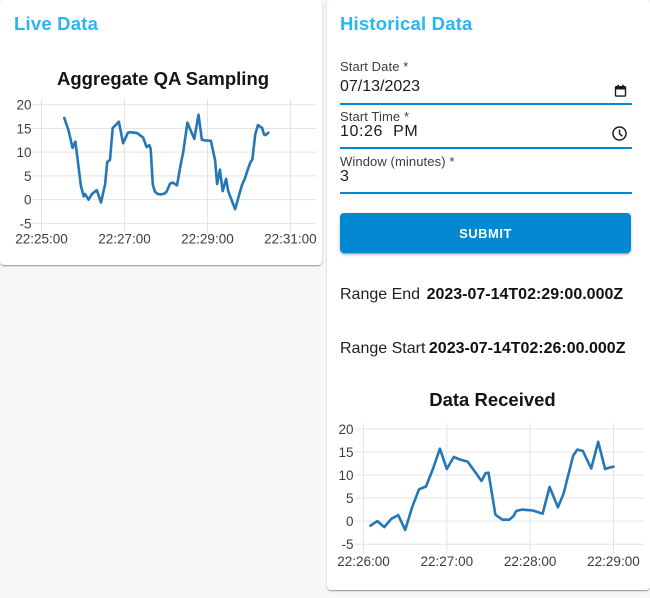 Image resolution: width=650 pixels, height=598 pixels. What do you see at coordinates (363, 561) in the screenshot?
I see `received-x-tick-label: 22:26:00` at bounding box center [363, 561].